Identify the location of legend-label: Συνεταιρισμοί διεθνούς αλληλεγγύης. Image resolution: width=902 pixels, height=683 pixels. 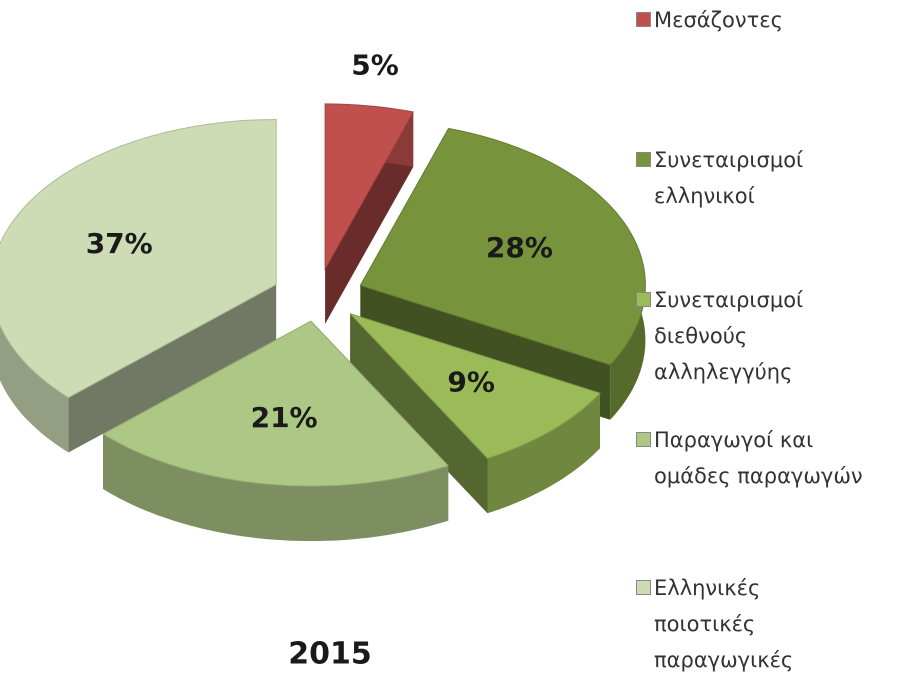
(729, 336).